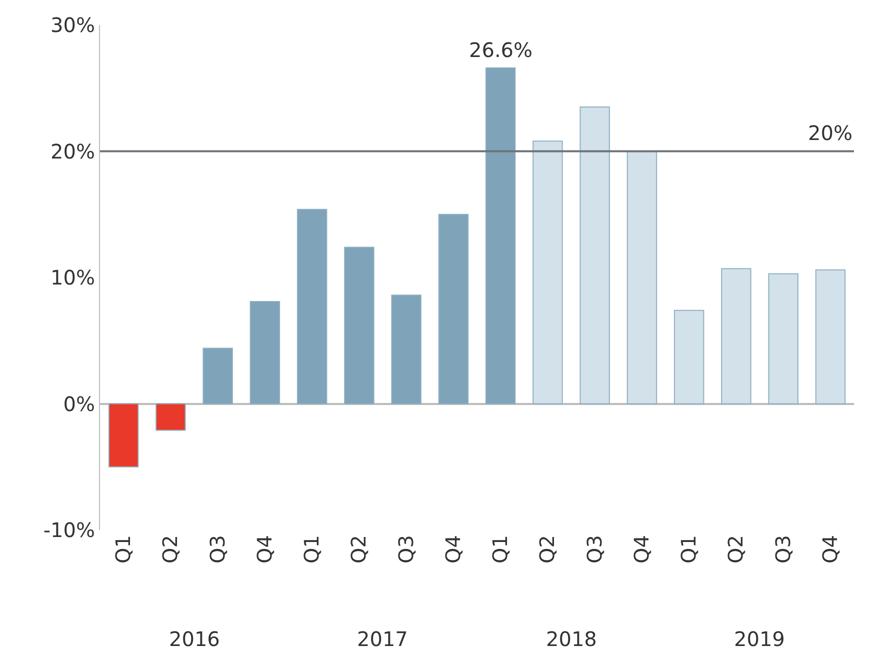 The width and height of the screenshot is (874, 660). What do you see at coordinates (830, 133) in the screenshot?
I see `ref-line-label: 20%` at bounding box center [830, 133].